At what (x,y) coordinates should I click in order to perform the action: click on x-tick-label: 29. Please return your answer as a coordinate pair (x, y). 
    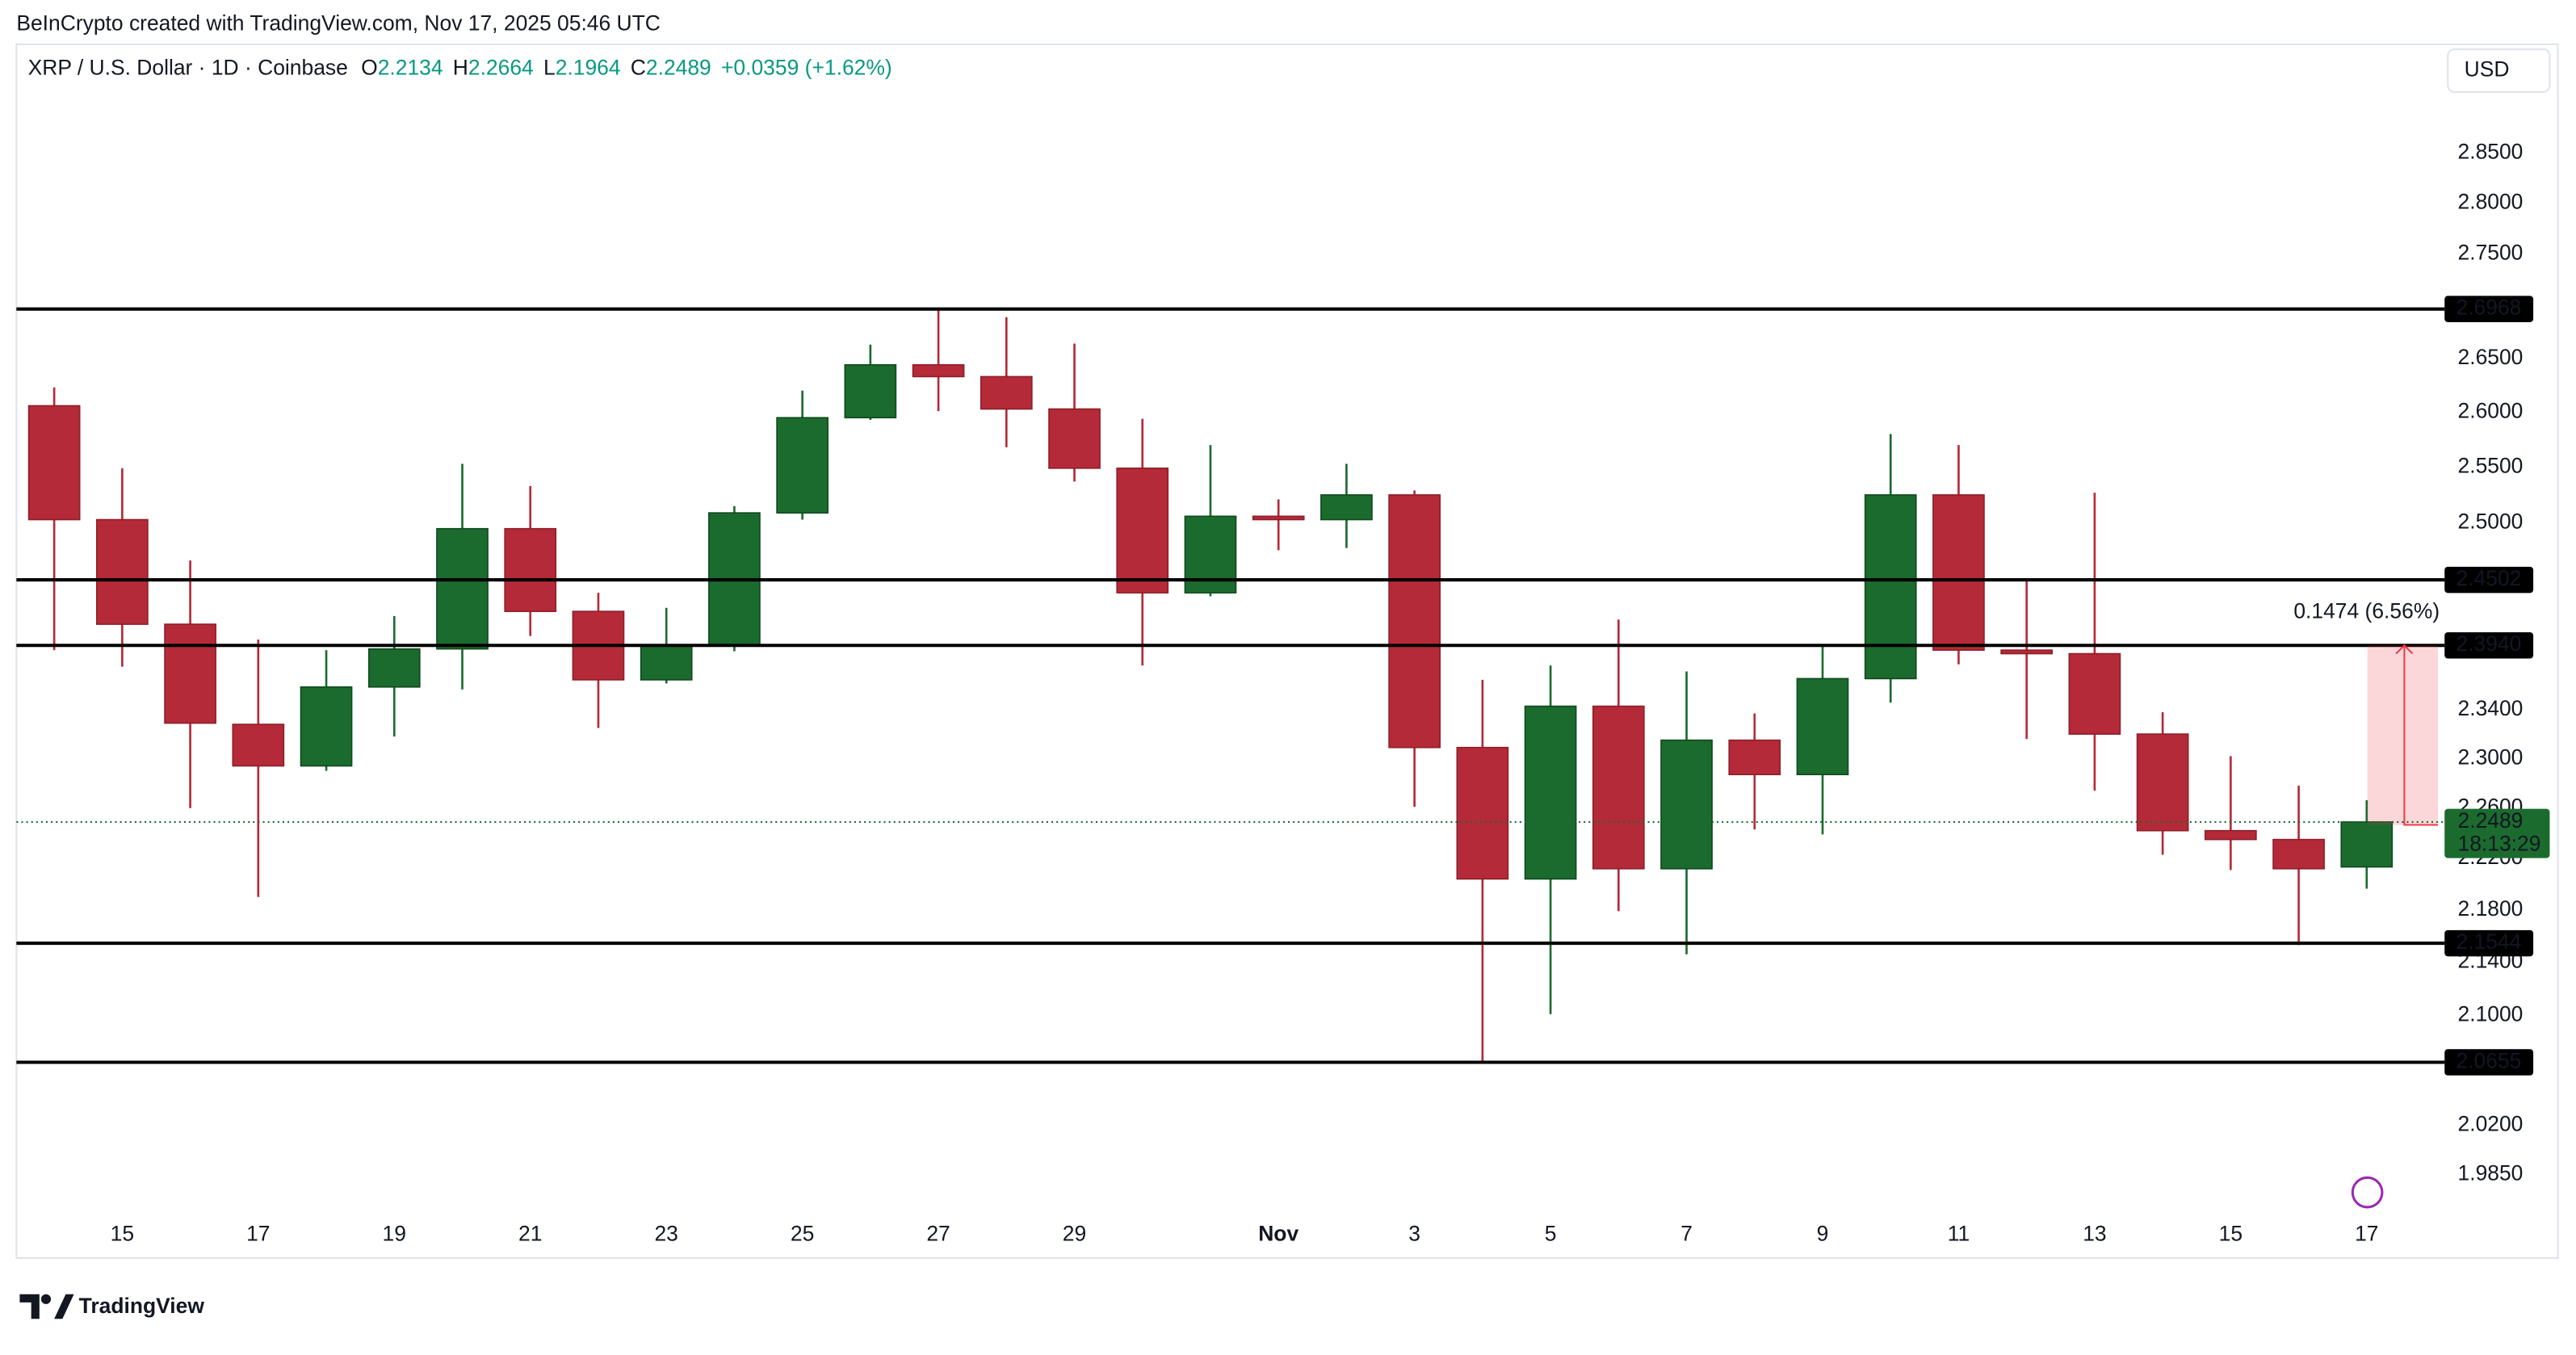
    Looking at the image, I should click on (1074, 1234).